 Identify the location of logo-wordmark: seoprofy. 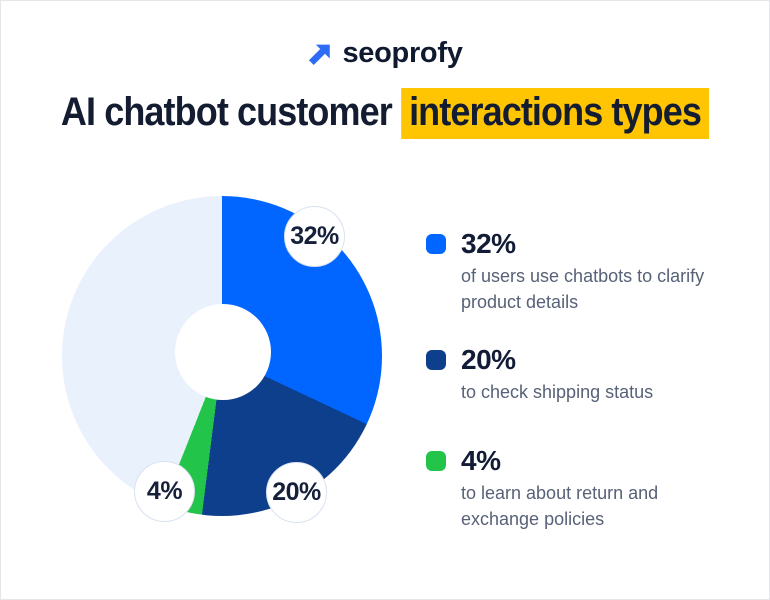
(402, 53).